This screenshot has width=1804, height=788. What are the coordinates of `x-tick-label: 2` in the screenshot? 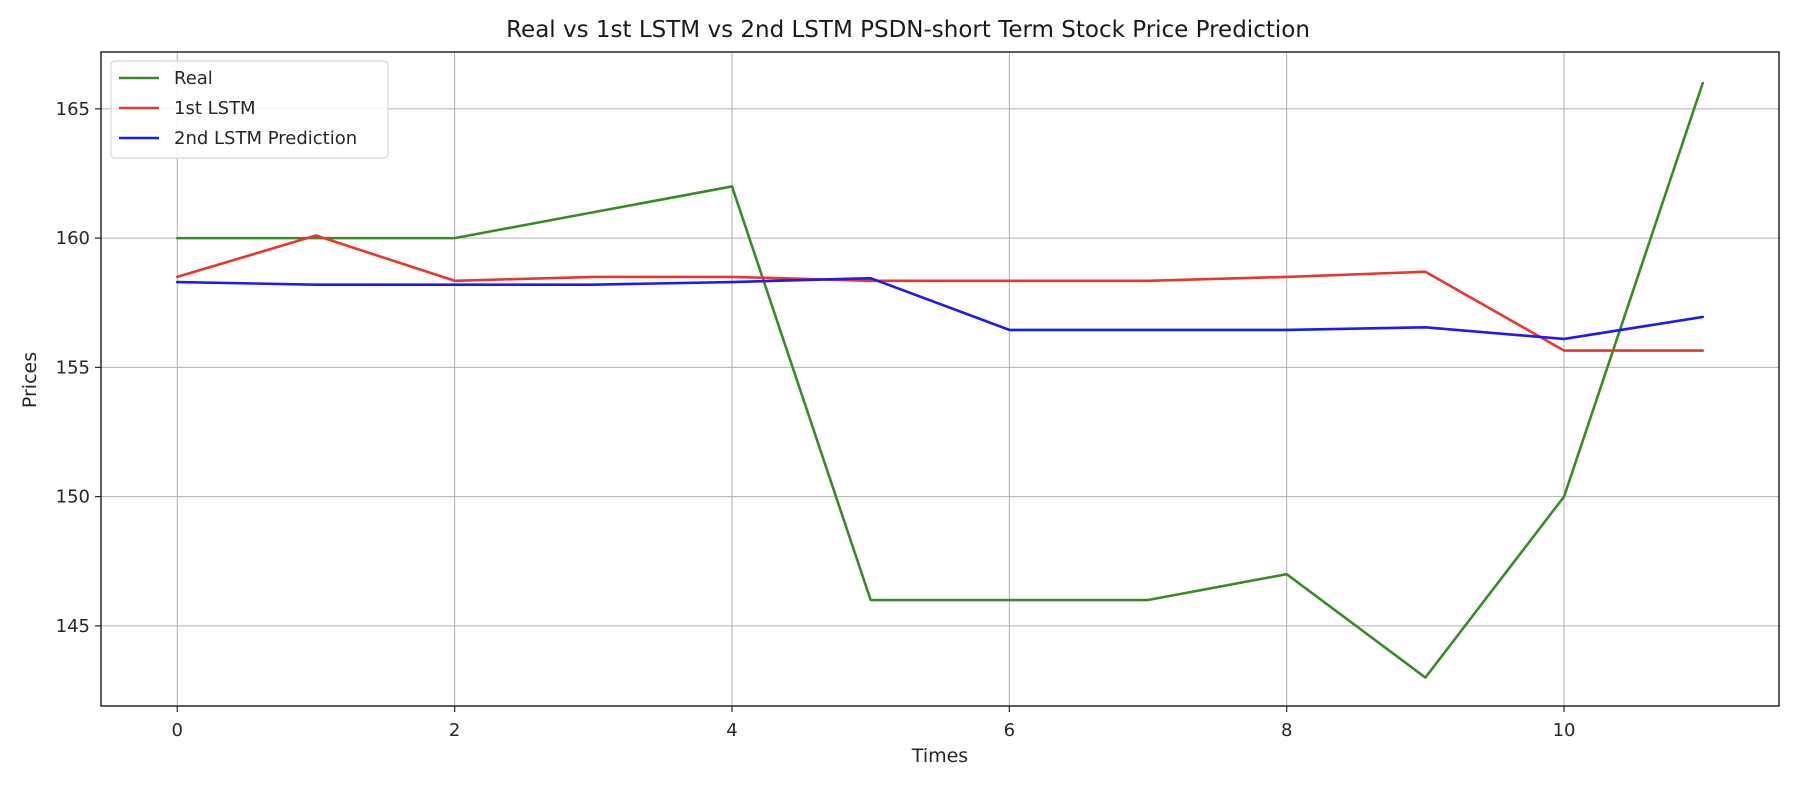 It's located at (454, 730).